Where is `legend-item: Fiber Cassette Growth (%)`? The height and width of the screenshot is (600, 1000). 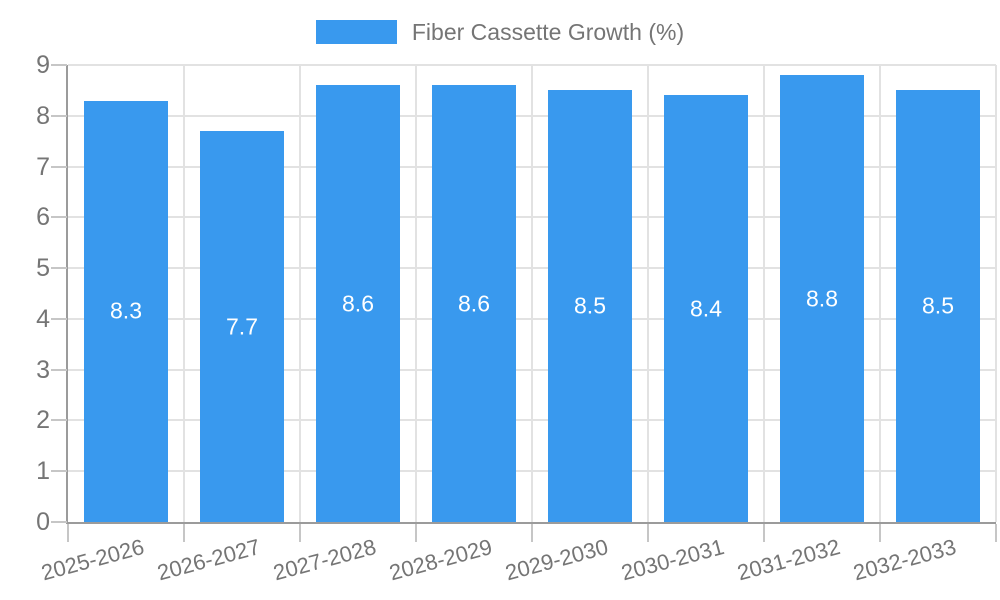 legend-item: Fiber Cassette Growth (%) is located at coordinates (500, 32).